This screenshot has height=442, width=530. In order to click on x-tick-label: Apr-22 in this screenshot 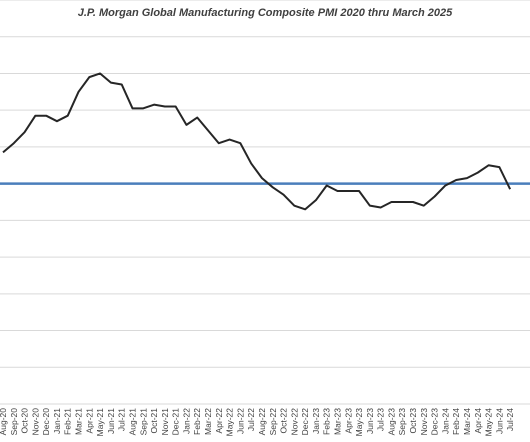, I will do `click(219, 421)`.